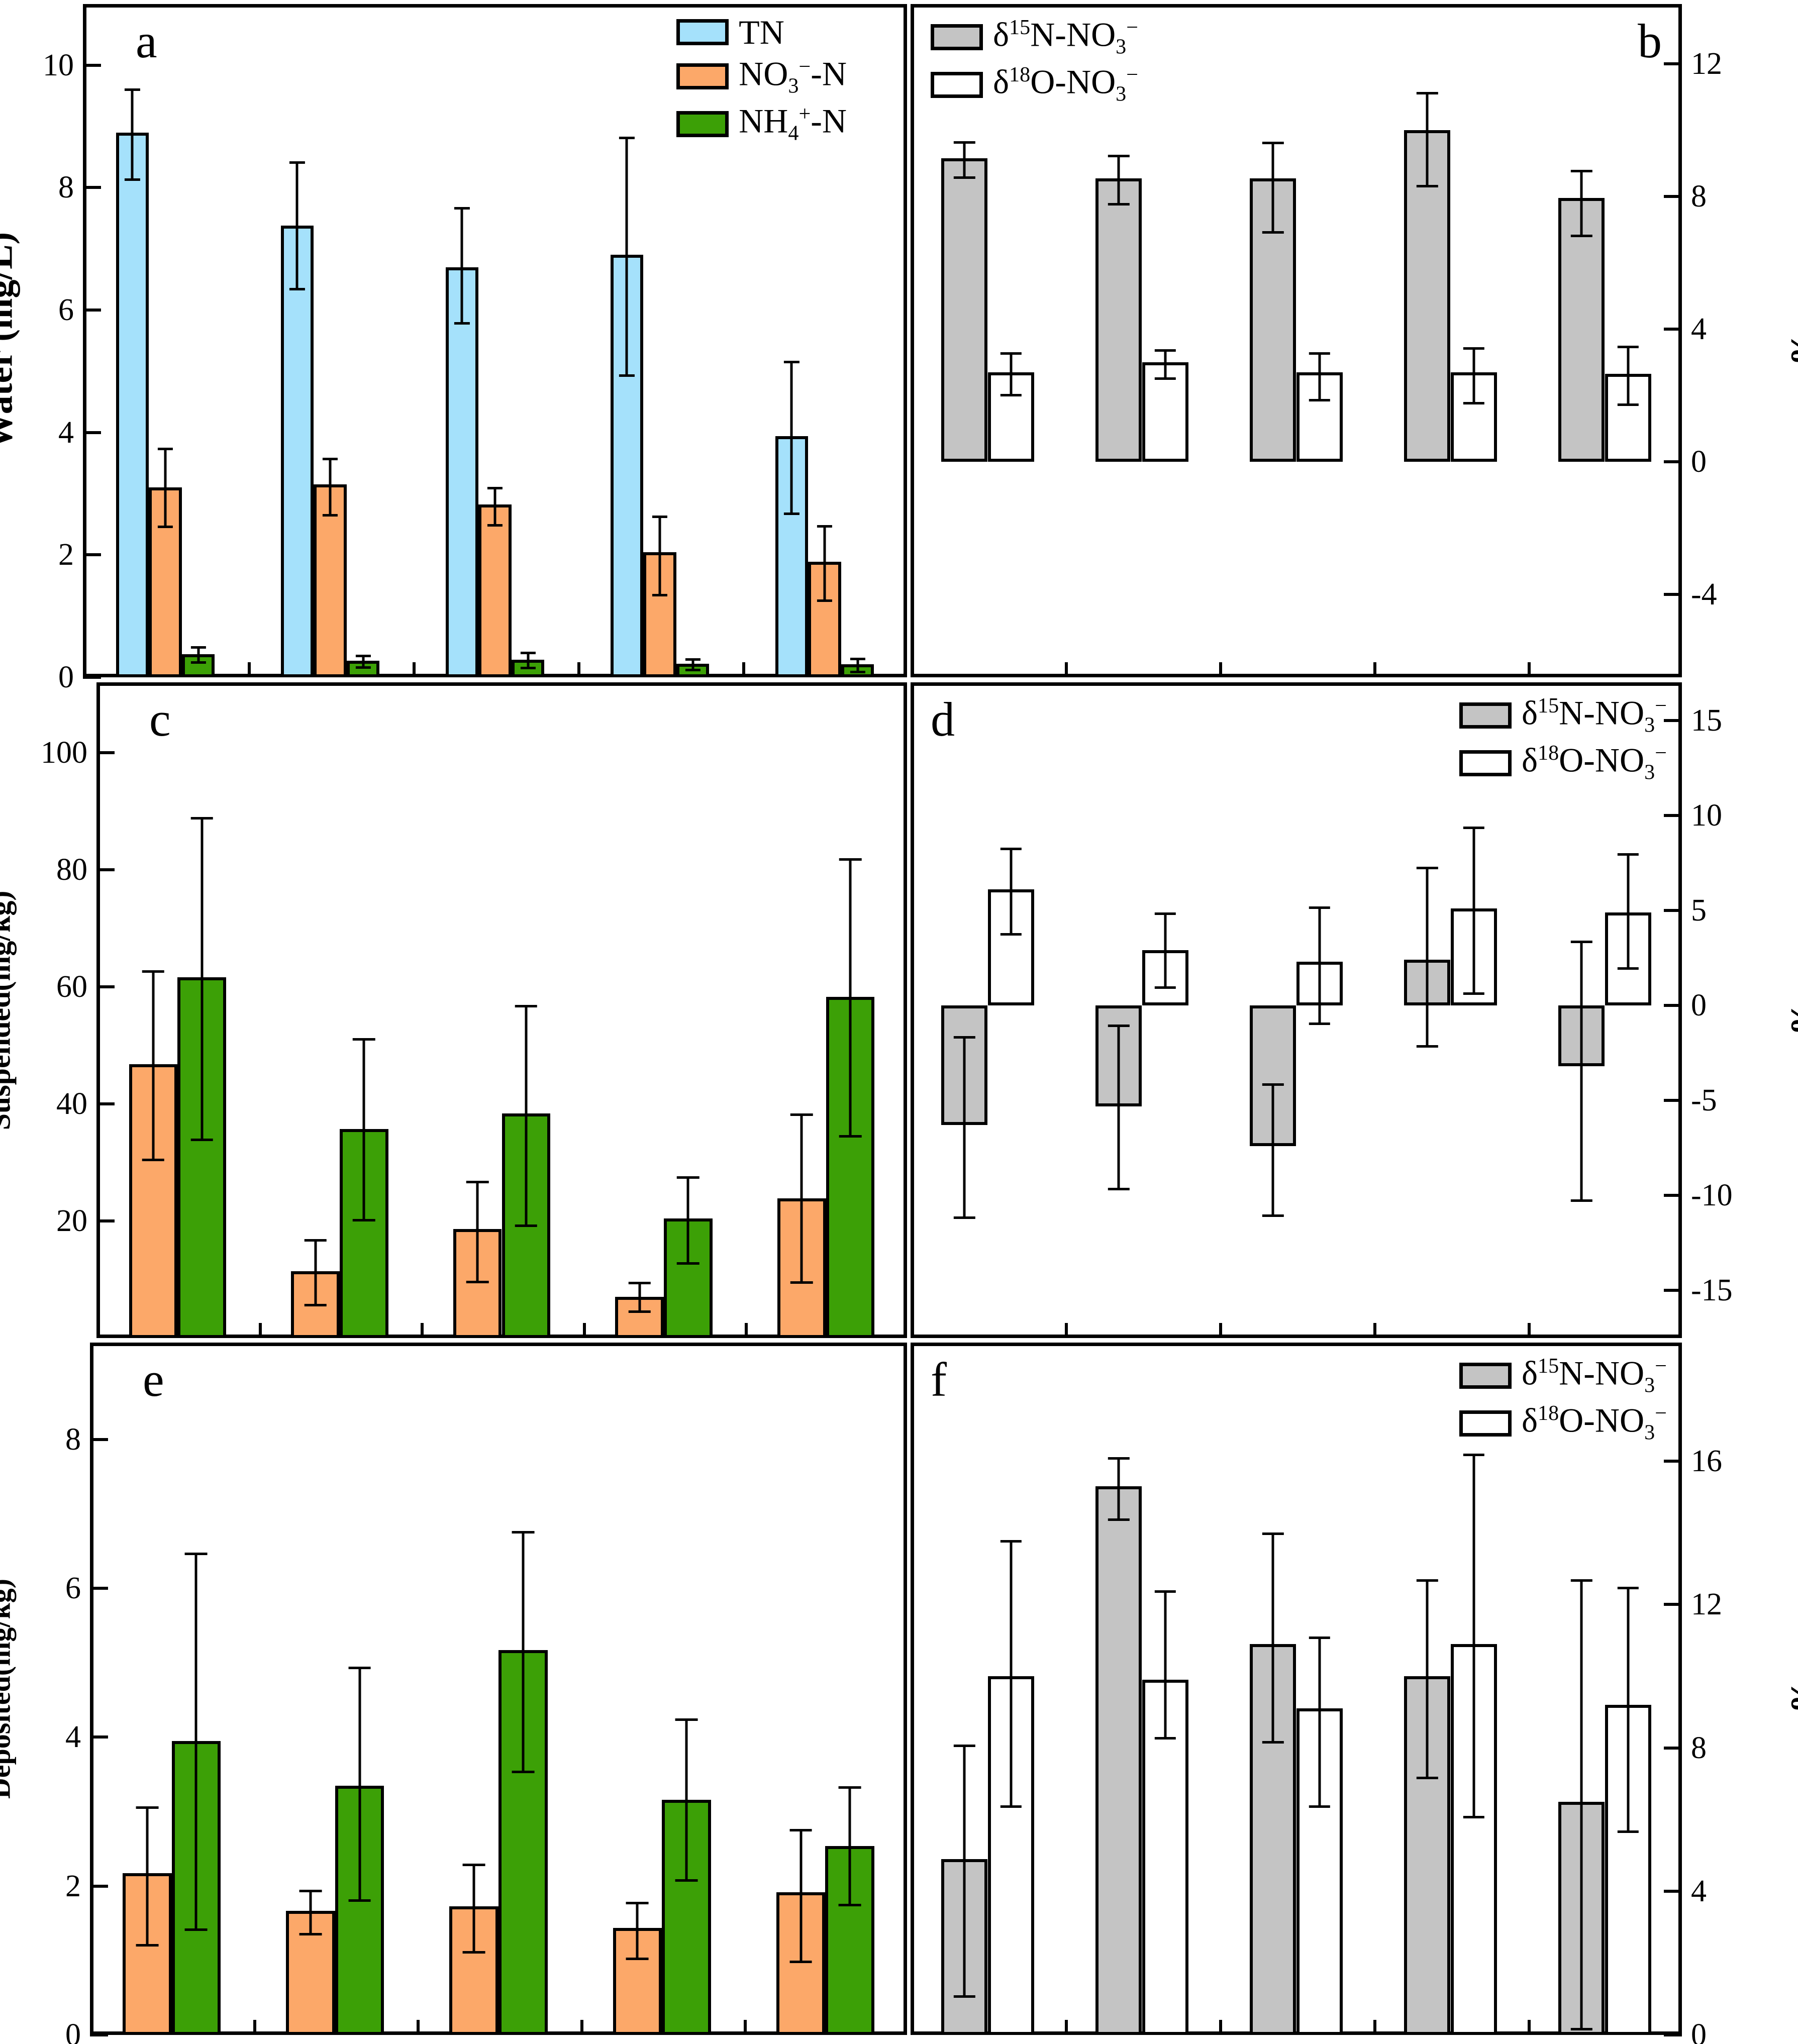  I want to click on legend-label-d18o: δ18O-NO3−, so click(1066, 85).